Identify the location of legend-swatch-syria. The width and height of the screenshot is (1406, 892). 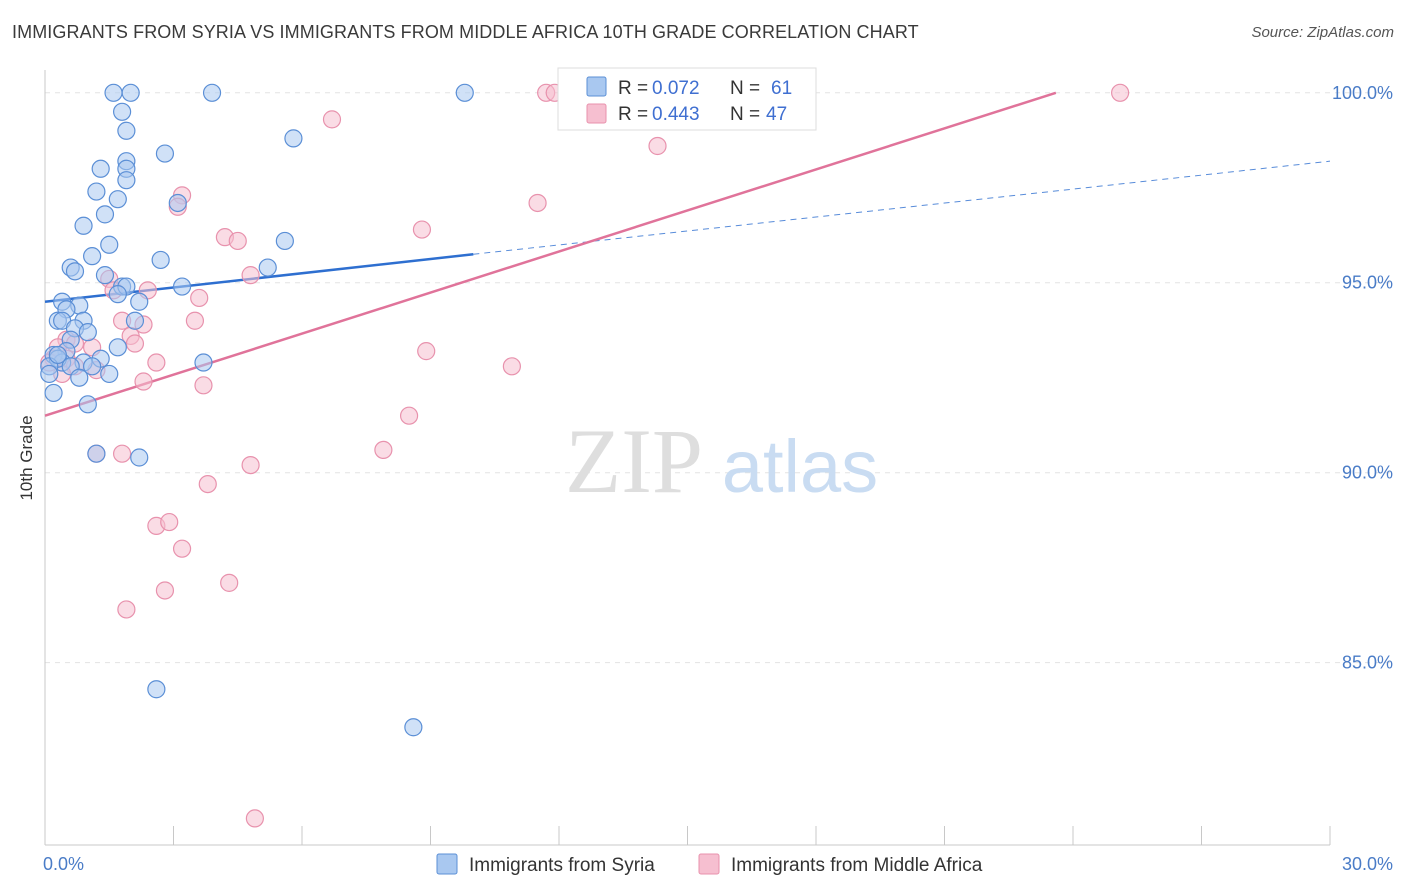
(447, 864).